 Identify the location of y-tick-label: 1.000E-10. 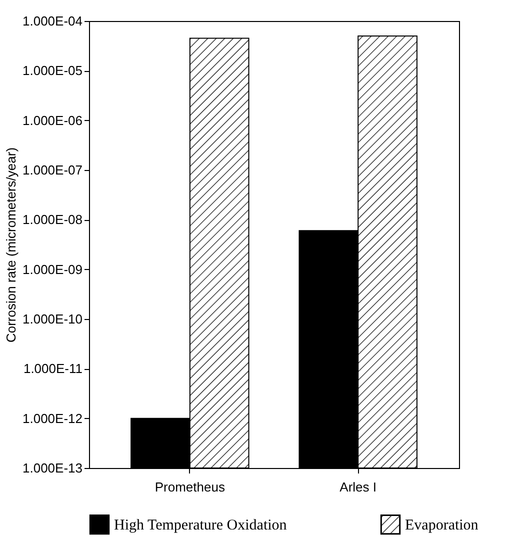
(52, 319).